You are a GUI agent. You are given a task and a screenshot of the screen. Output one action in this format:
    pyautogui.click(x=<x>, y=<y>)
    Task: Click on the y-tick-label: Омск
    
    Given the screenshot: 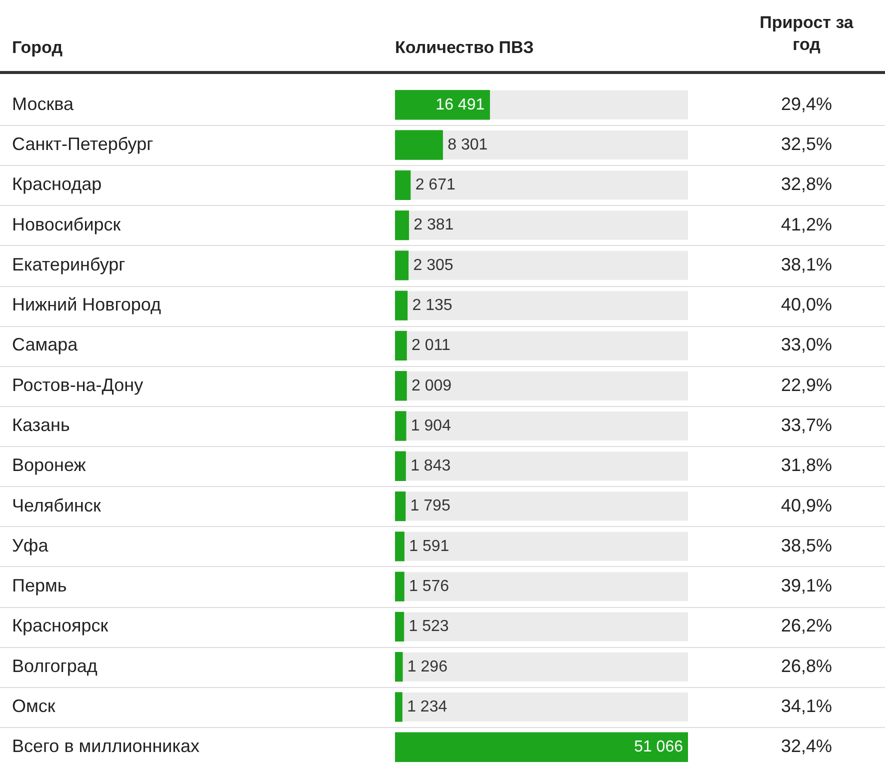 What is the action you would take?
    pyautogui.click(x=34, y=706)
    